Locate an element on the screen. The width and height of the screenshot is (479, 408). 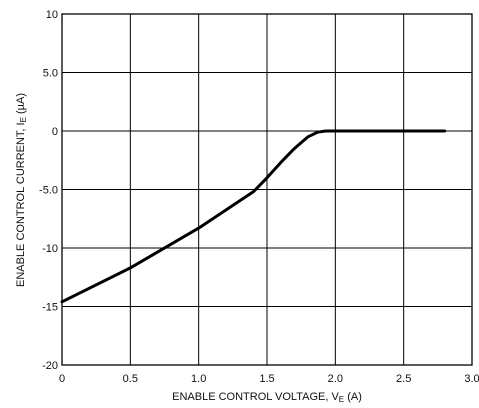
y-tick-label: -15 is located at coordinates (50, 308).